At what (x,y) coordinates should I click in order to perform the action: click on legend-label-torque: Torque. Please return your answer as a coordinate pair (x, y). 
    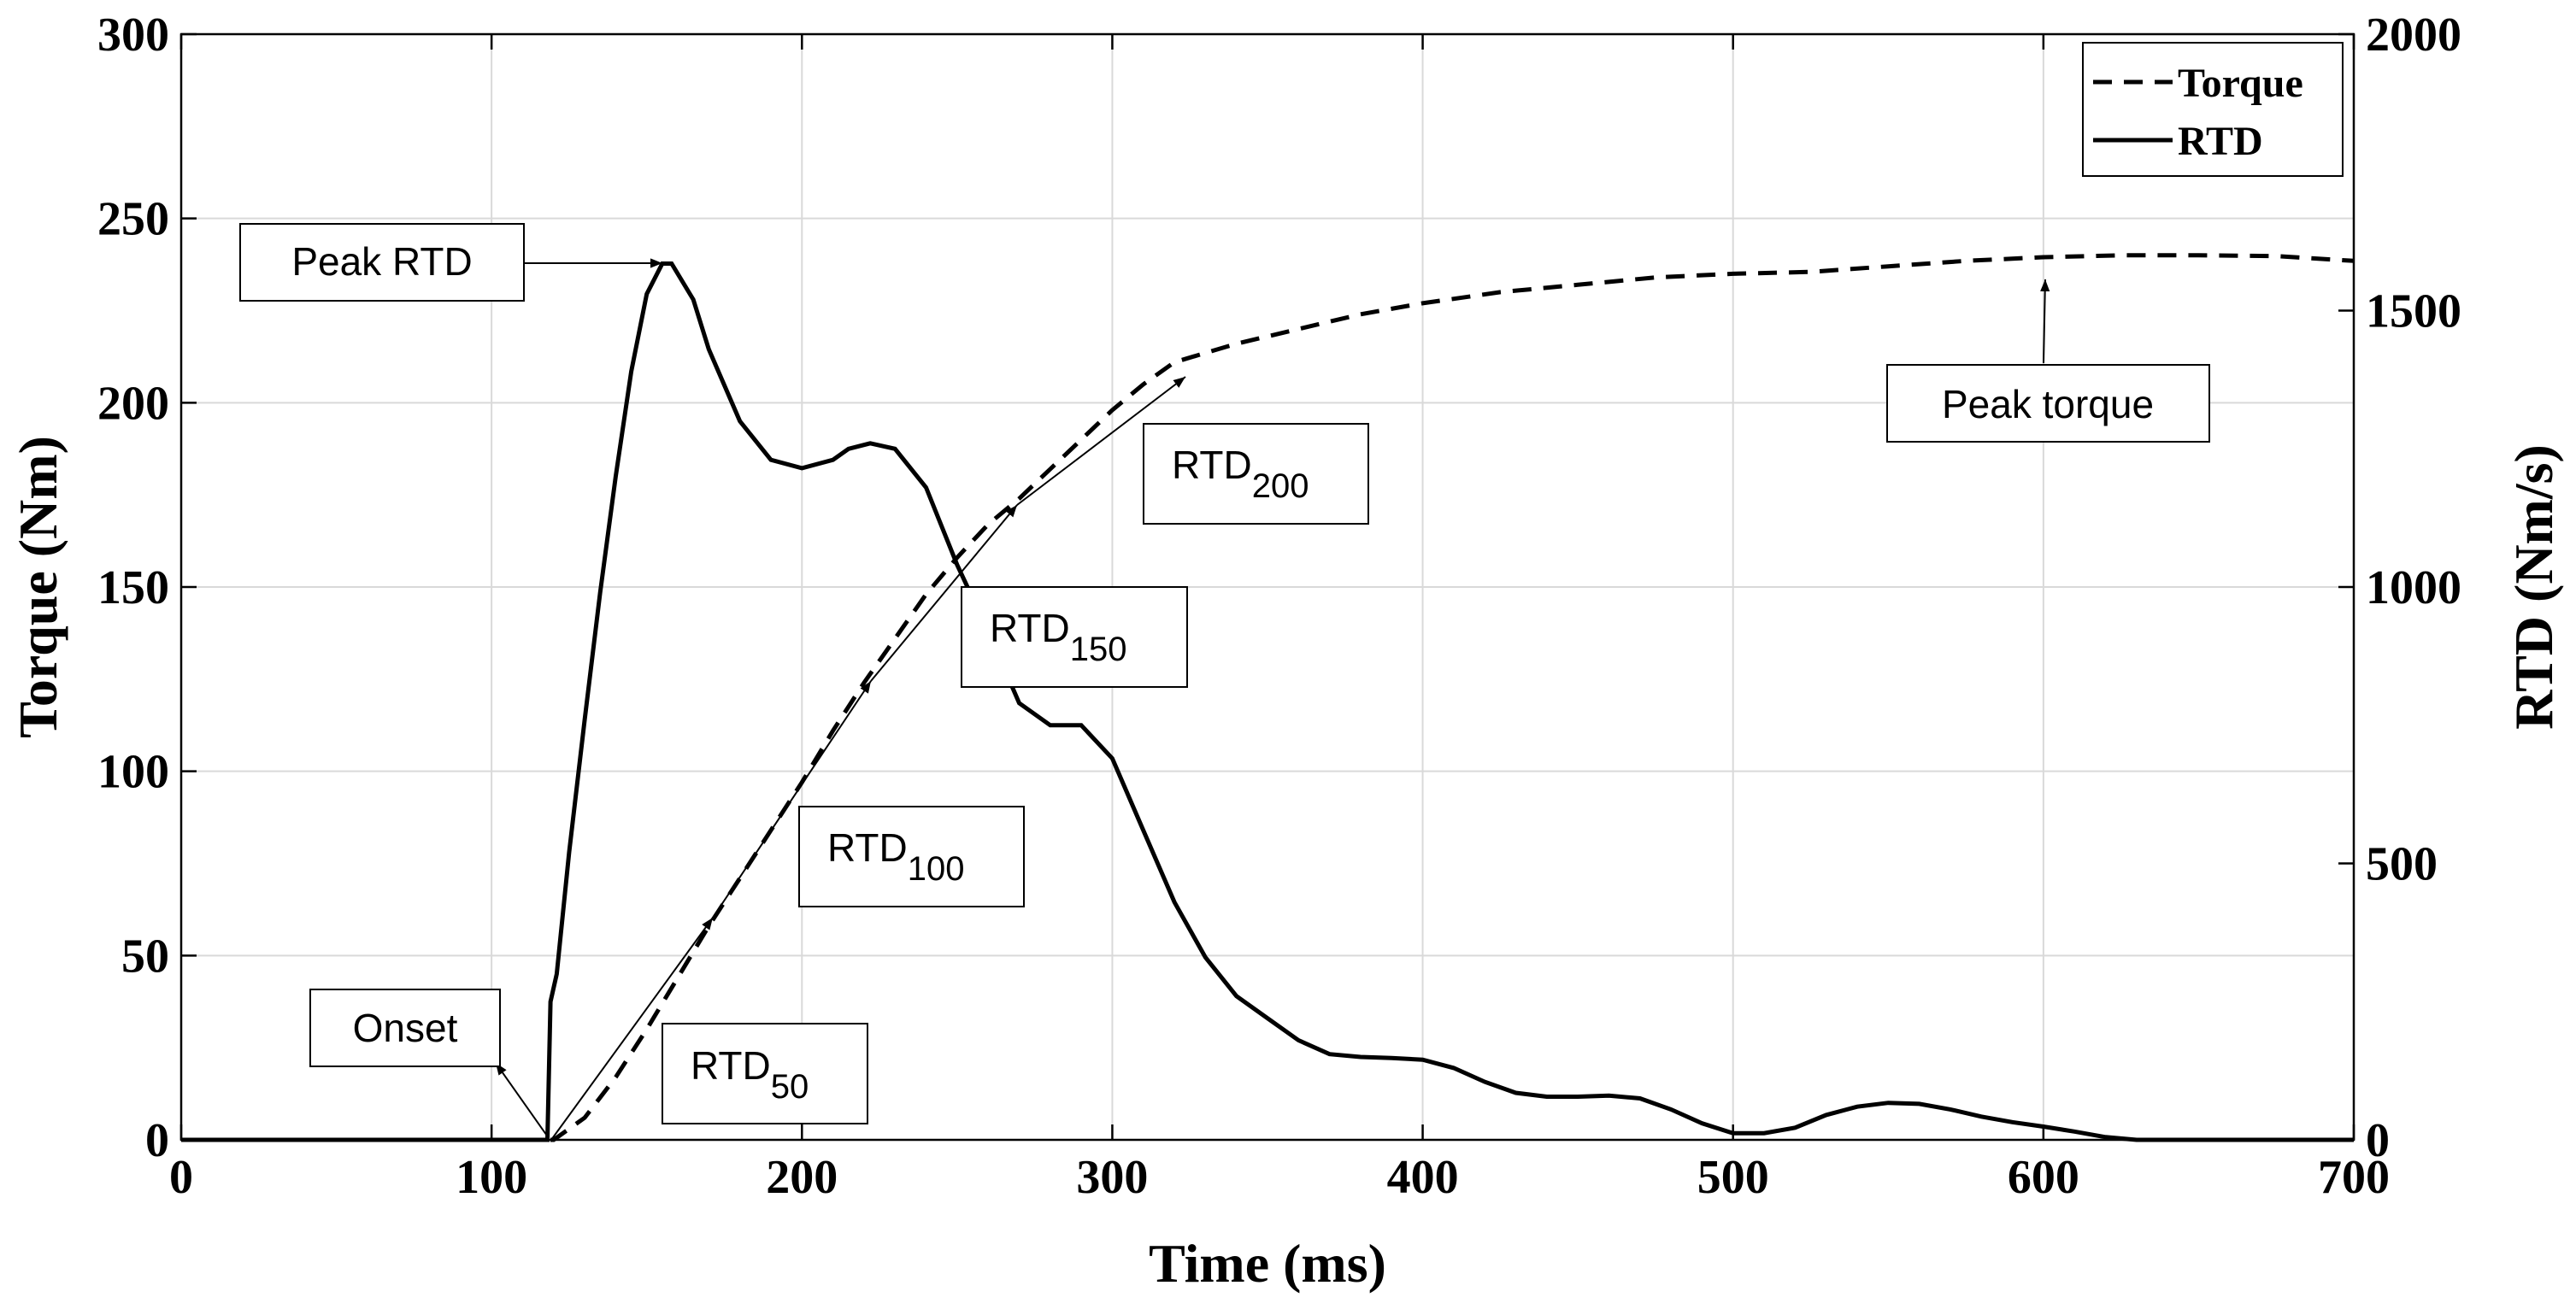
    Looking at the image, I should click on (2240, 84).